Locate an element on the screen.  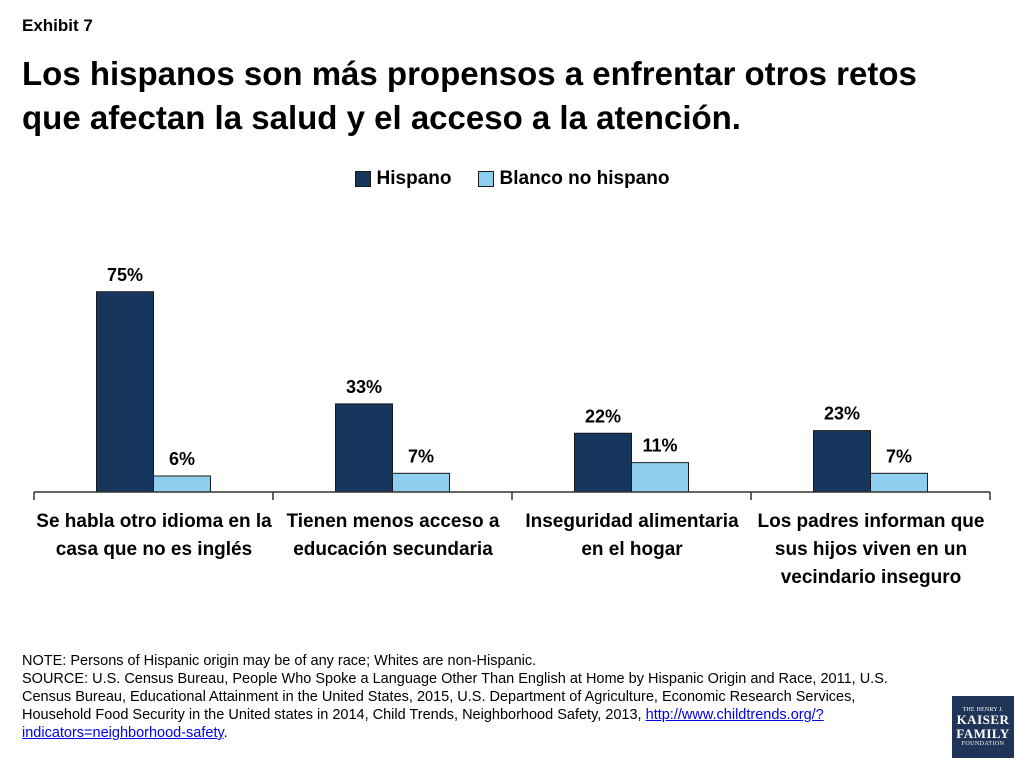
logo-line-3: FOUNDATION is located at coordinates (983, 743).